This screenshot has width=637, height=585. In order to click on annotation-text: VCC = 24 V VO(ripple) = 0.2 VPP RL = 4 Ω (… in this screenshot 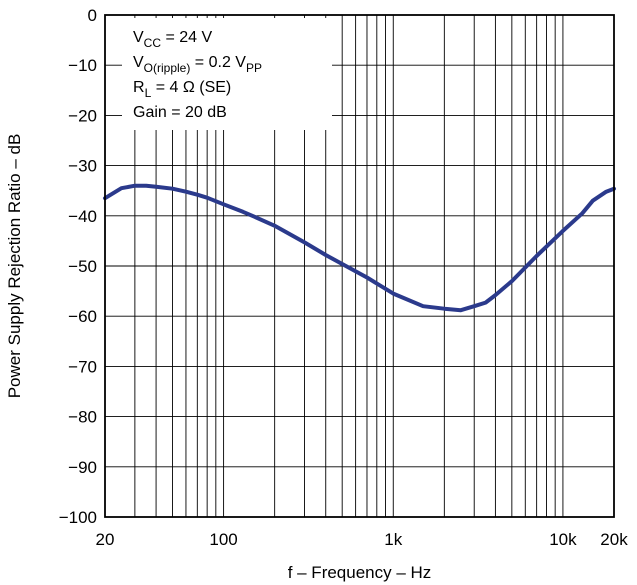, I will do `click(197, 75)`.